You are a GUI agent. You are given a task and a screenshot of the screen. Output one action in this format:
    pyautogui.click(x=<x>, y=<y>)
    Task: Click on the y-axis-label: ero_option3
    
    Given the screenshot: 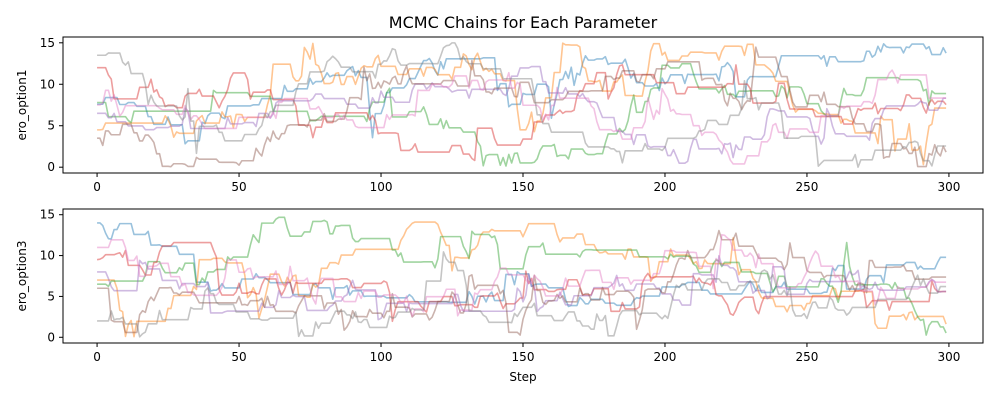 What is the action you would take?
    pyautogui.click(x=22, y=276)
    